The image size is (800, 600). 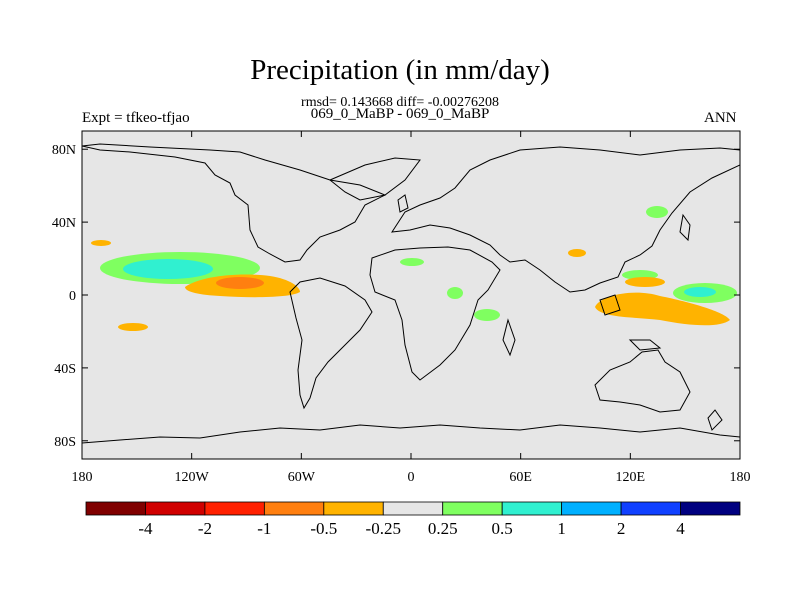 What do you see at coordinates (685, 227) in the screenshot?
I see `coast-japan` at bounding box center [685, 227].